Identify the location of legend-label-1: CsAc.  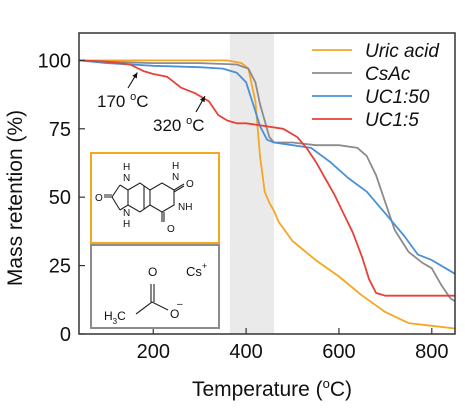
(388, 74).